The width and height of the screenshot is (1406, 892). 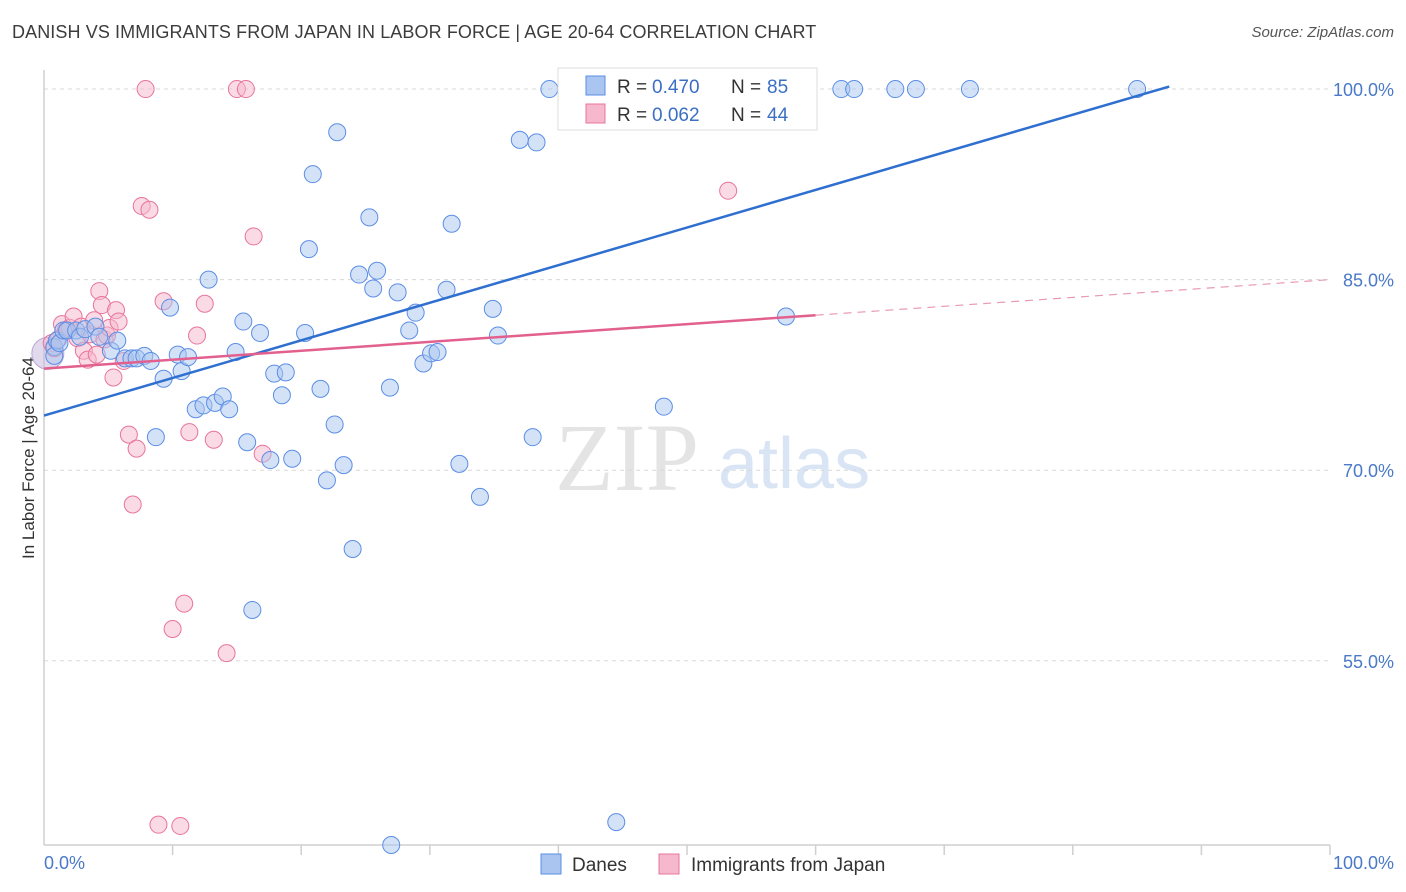 I want to click on stats-legend: R = 0.470 N = 85 R = 0.062 N = 44, so click(x=687, y=99).